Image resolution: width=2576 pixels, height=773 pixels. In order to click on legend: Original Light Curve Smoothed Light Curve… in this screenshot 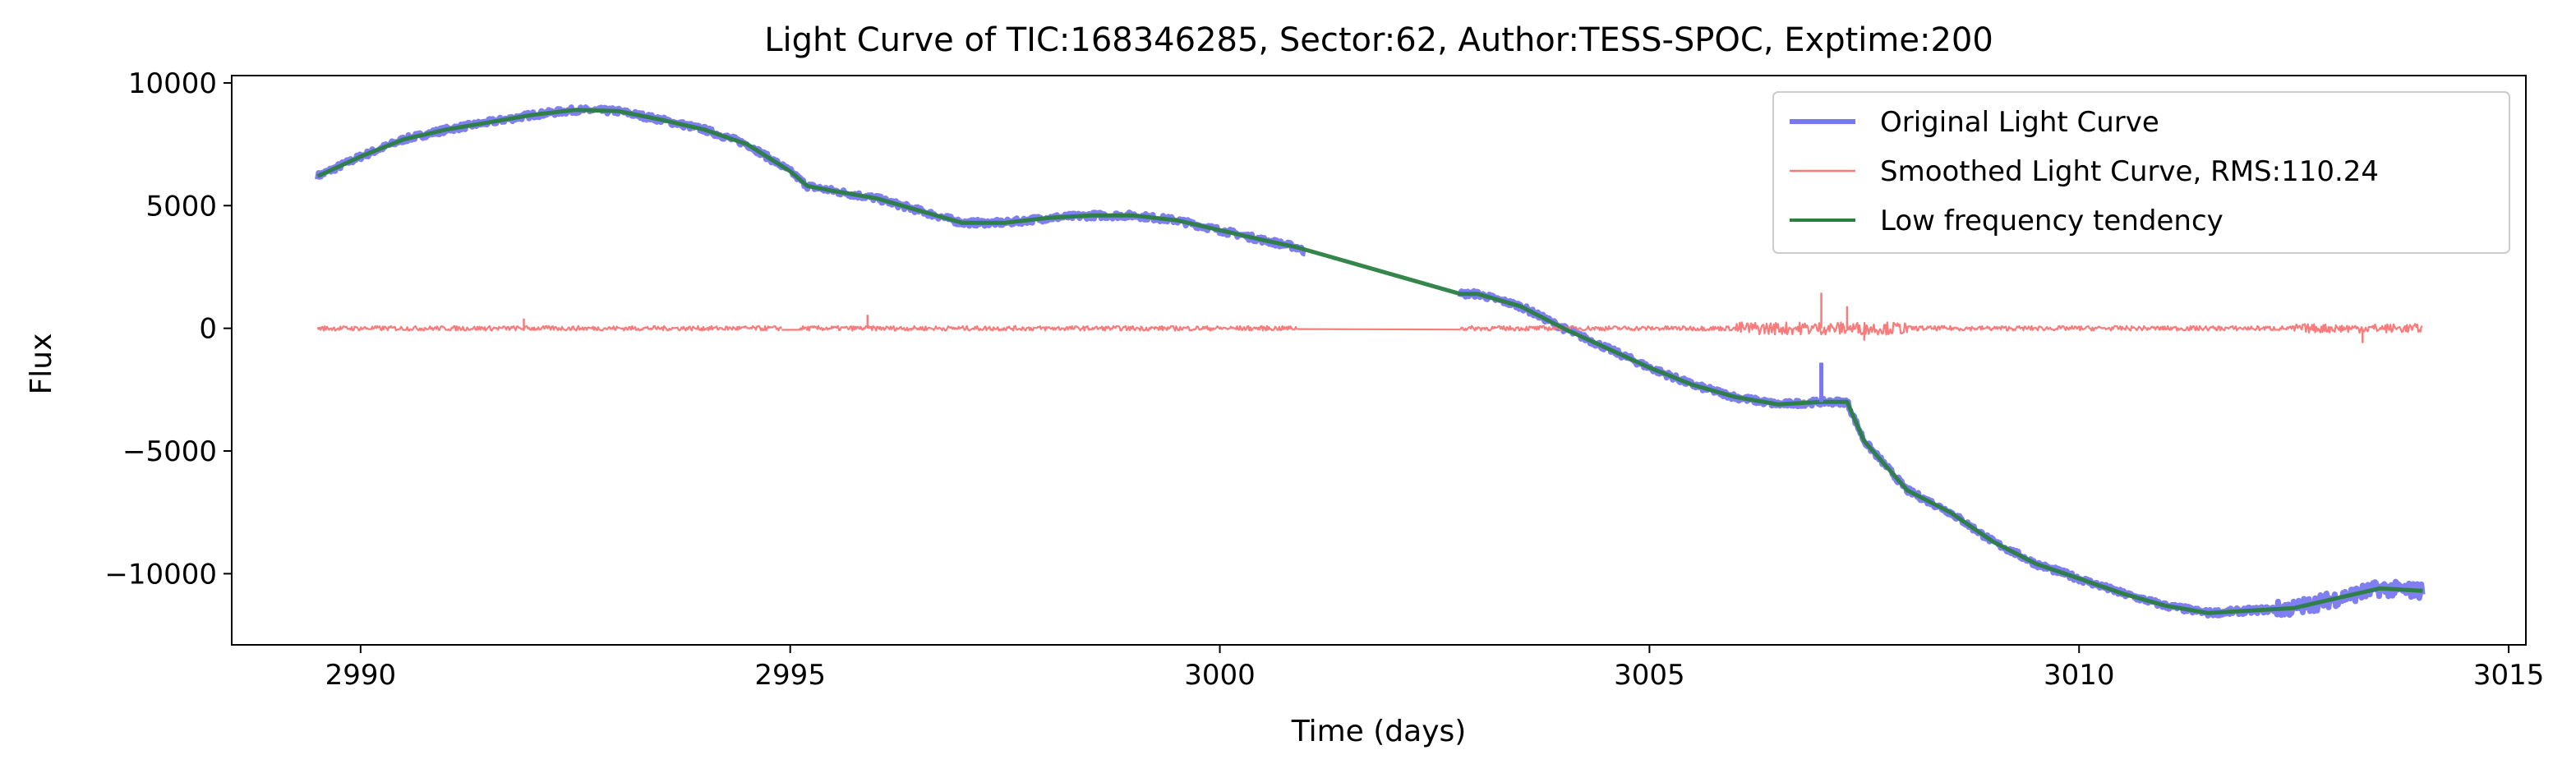, I will do `click(2141, 172)`.